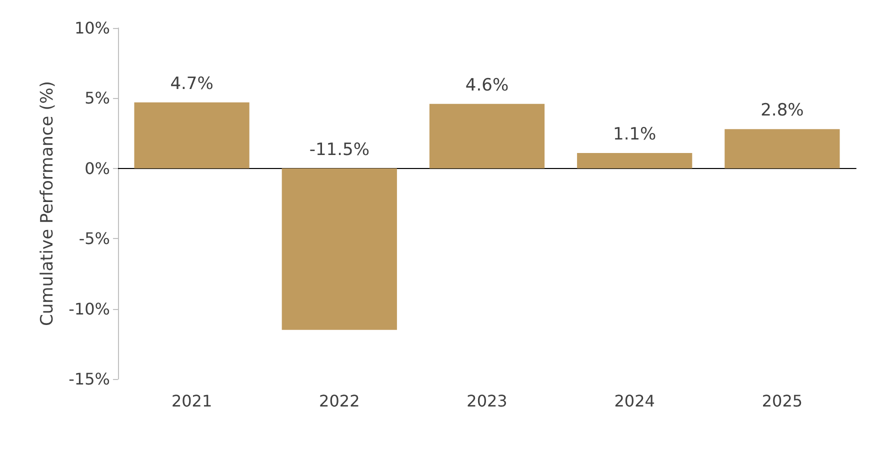 The height and width of the screenshot is (457, 872). I want to click on x-tick-label: 2021, so click(191, 401).